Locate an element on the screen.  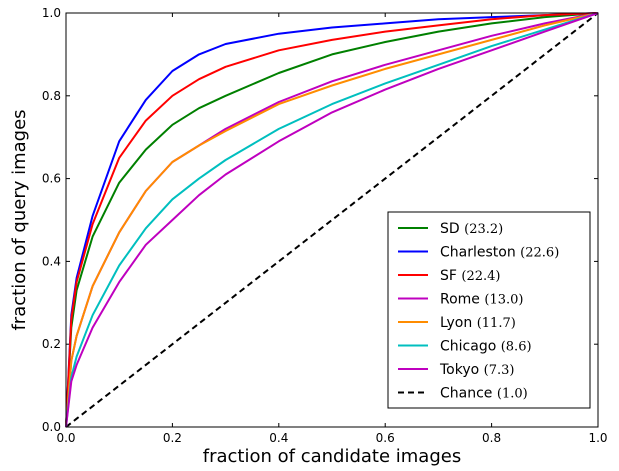
legend-label: Chance (1.0) is located at coordinates (484, 394).